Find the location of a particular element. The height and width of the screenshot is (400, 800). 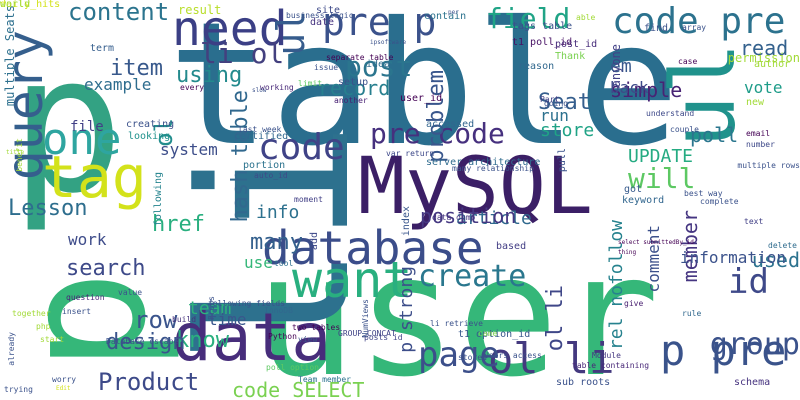

cloud-word: data dump is located at coordinates (454, 217).